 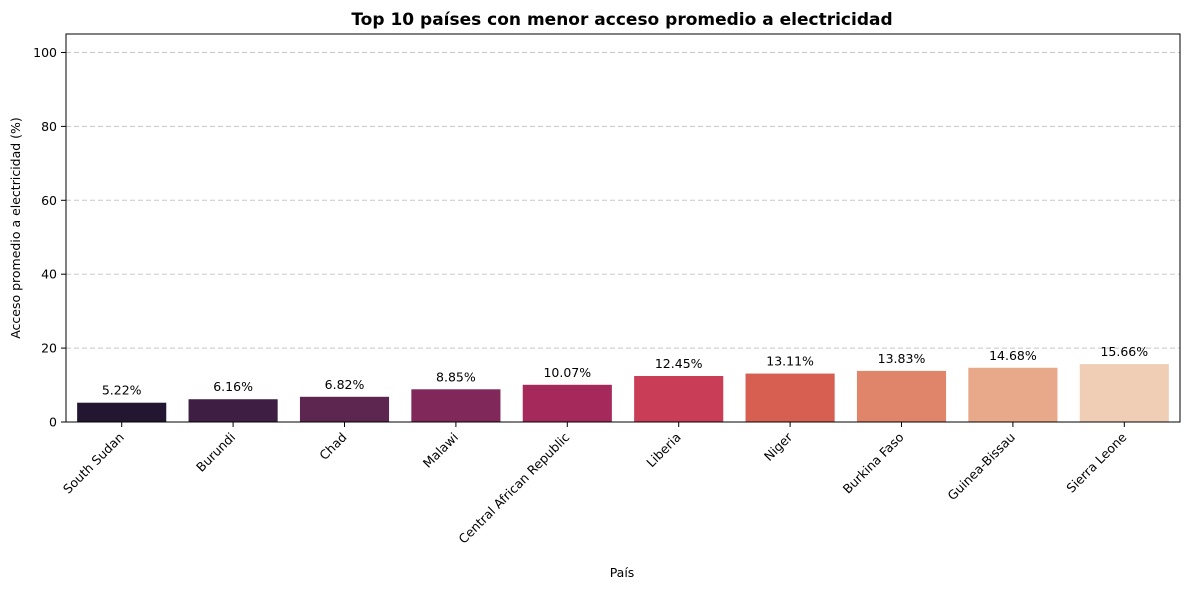 What do you see at coordinates (49, 348) in the screenshot?
I see `y-tick-label: 20` at bounding box center [49, 348].